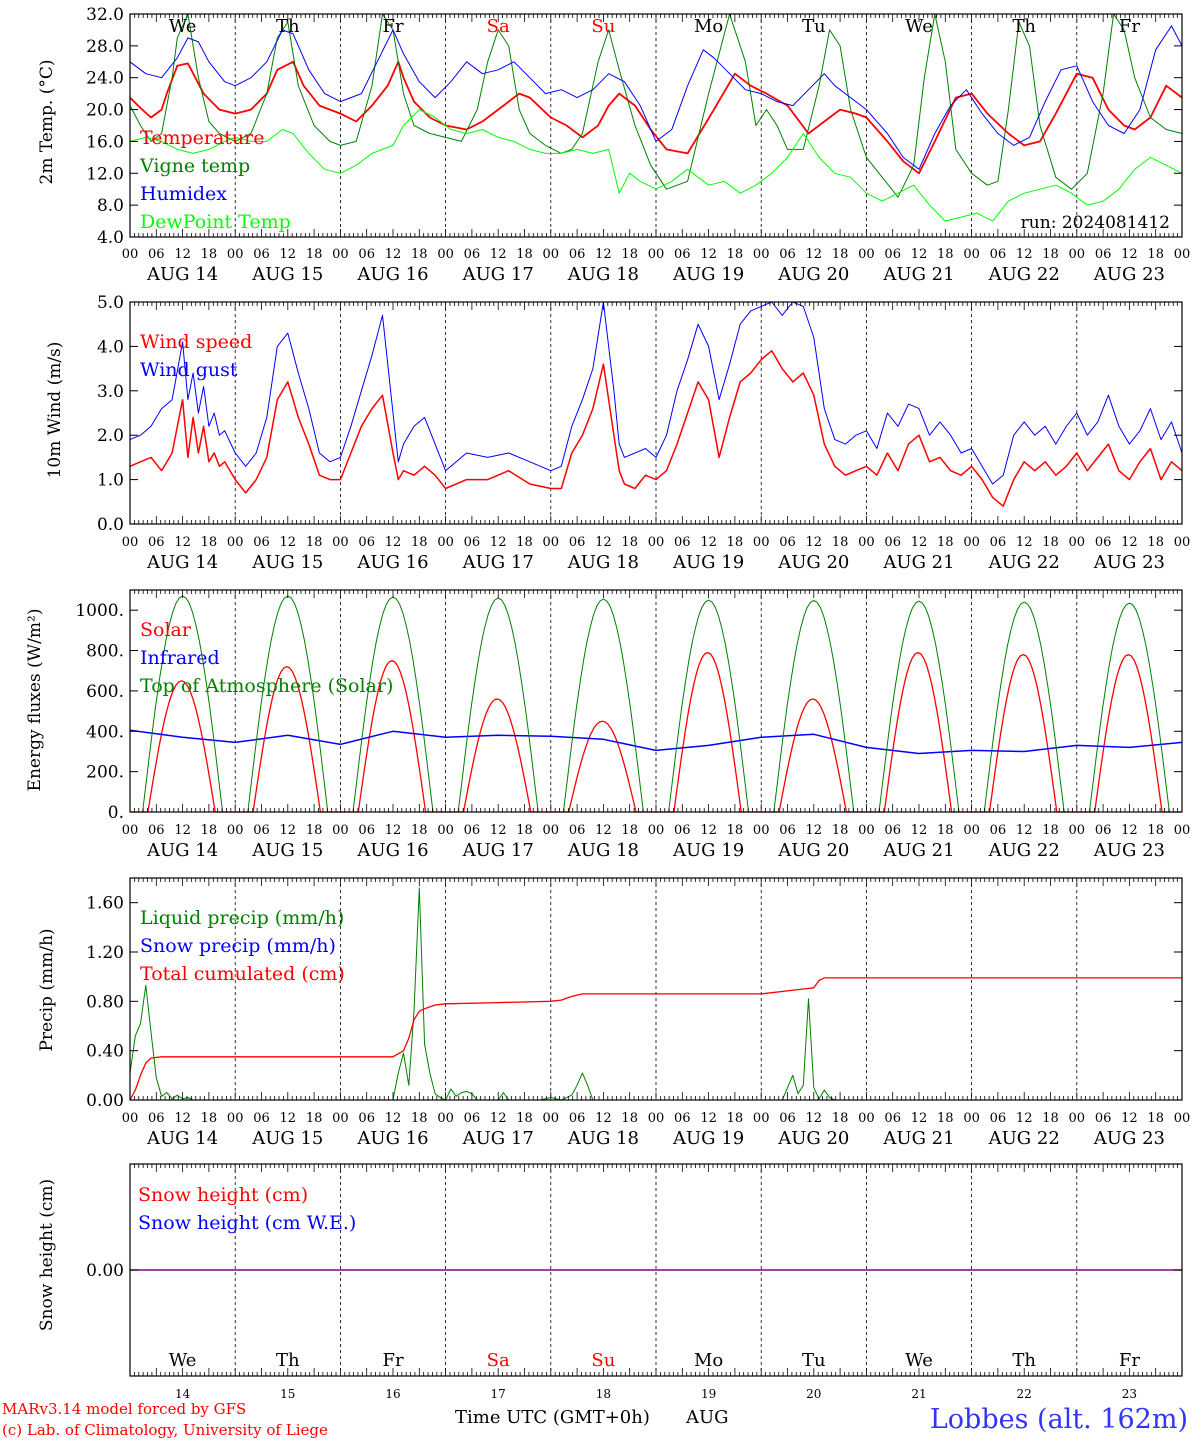 This screenshot has height=1440, width=1194. I want to click on day-number-label: 20, so click(813, 1394).